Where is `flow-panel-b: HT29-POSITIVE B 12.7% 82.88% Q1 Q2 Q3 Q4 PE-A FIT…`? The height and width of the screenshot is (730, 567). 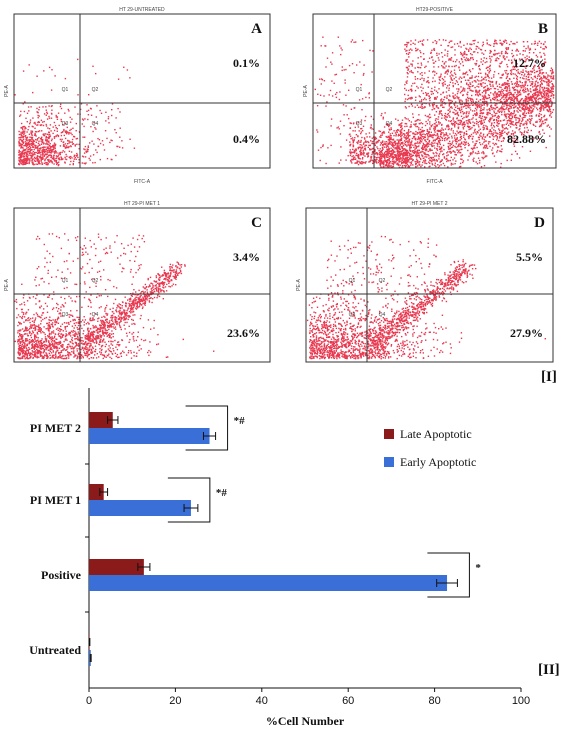
flow-panel-b: HT29-POSITIVE B 12.7% 82.88% Q1 Q2 Q3 Q4 PE-A FIT… is located at coordinates (430, 96).